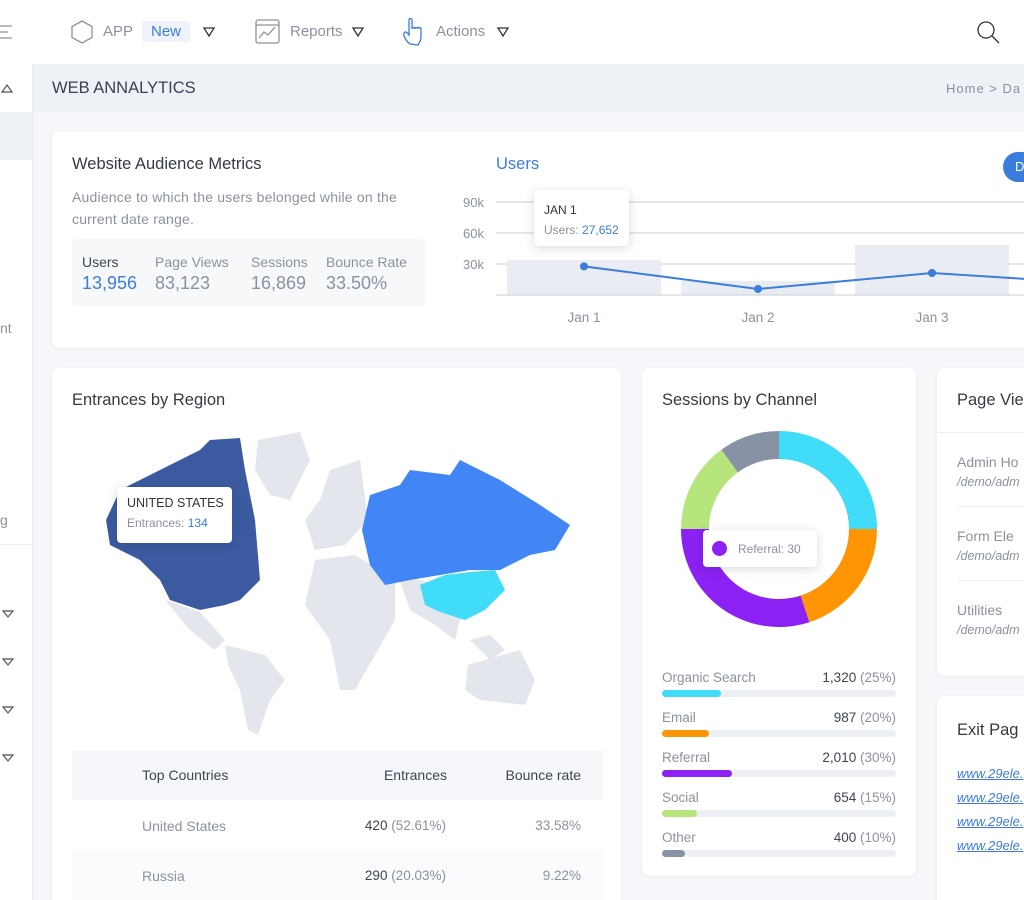  I want to click on column-header: Top Countries, so click(185, 775).